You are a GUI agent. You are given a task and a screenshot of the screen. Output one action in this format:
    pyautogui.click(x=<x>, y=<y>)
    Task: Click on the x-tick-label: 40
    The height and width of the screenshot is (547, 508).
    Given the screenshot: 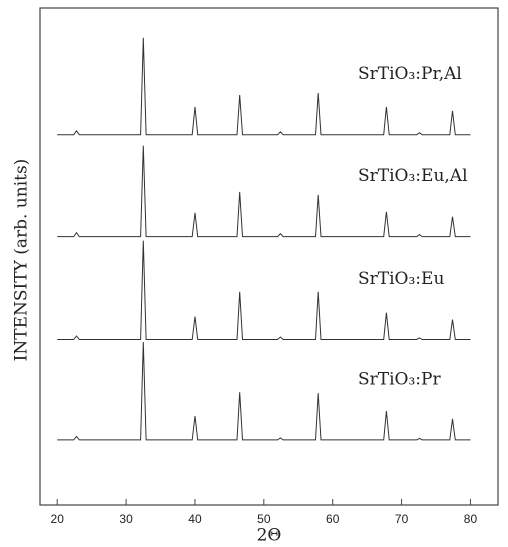 What is the action you would take?
    pyautogui.click(x=195, y=519)
    